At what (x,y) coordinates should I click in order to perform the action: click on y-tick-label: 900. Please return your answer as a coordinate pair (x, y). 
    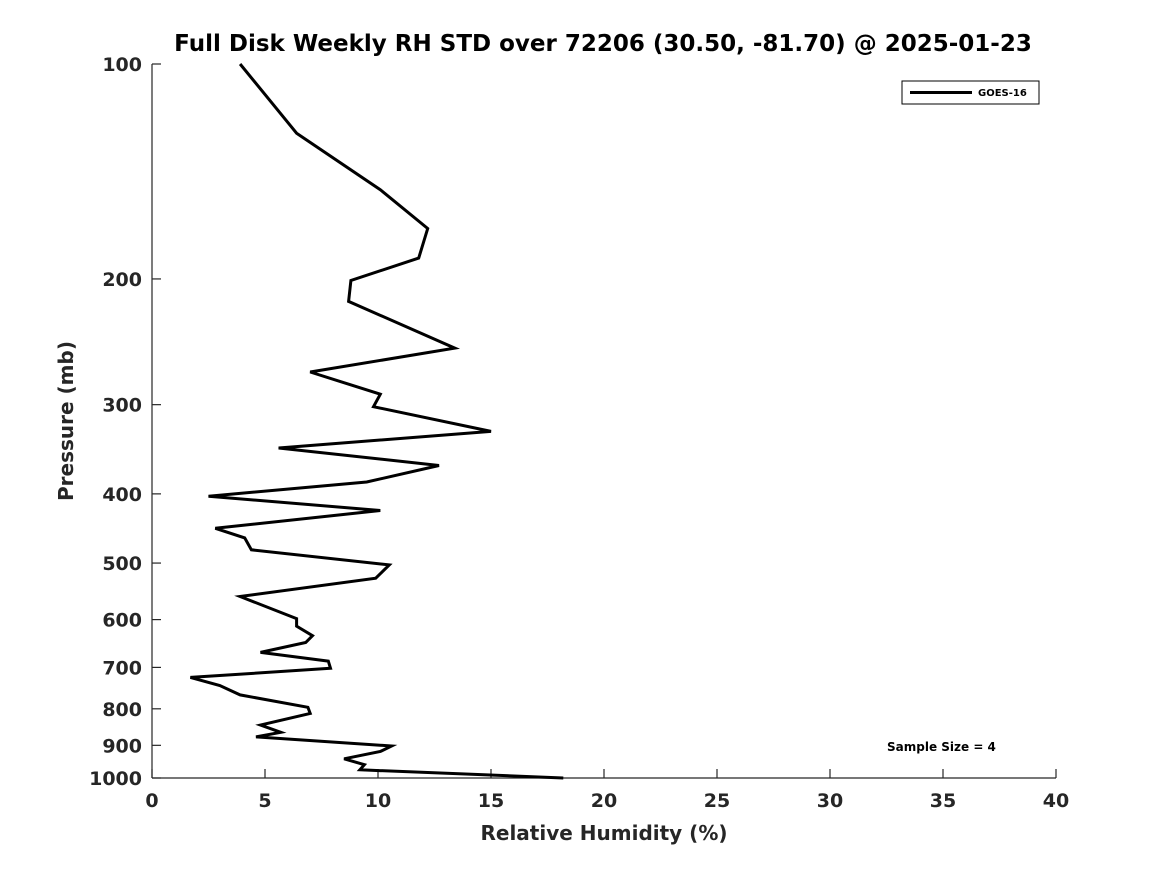
    Looking at the image, I should click on (122, 746).